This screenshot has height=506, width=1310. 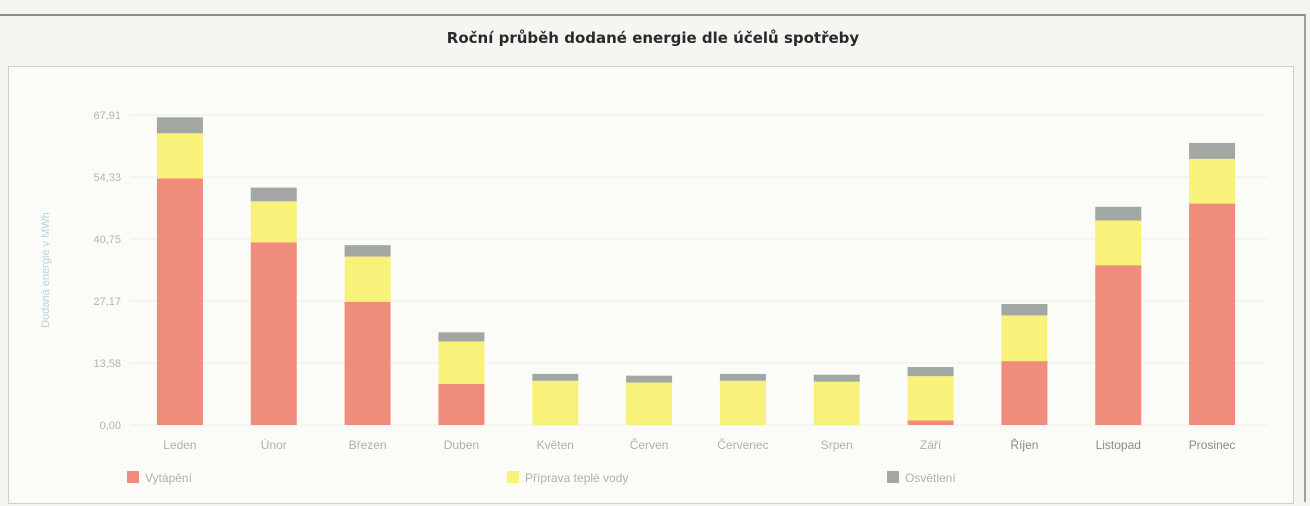 What do you see at coordinates (179, 445) in the screenshot?
I see `x-category-label: Leden` at bounding box center [179, 445].